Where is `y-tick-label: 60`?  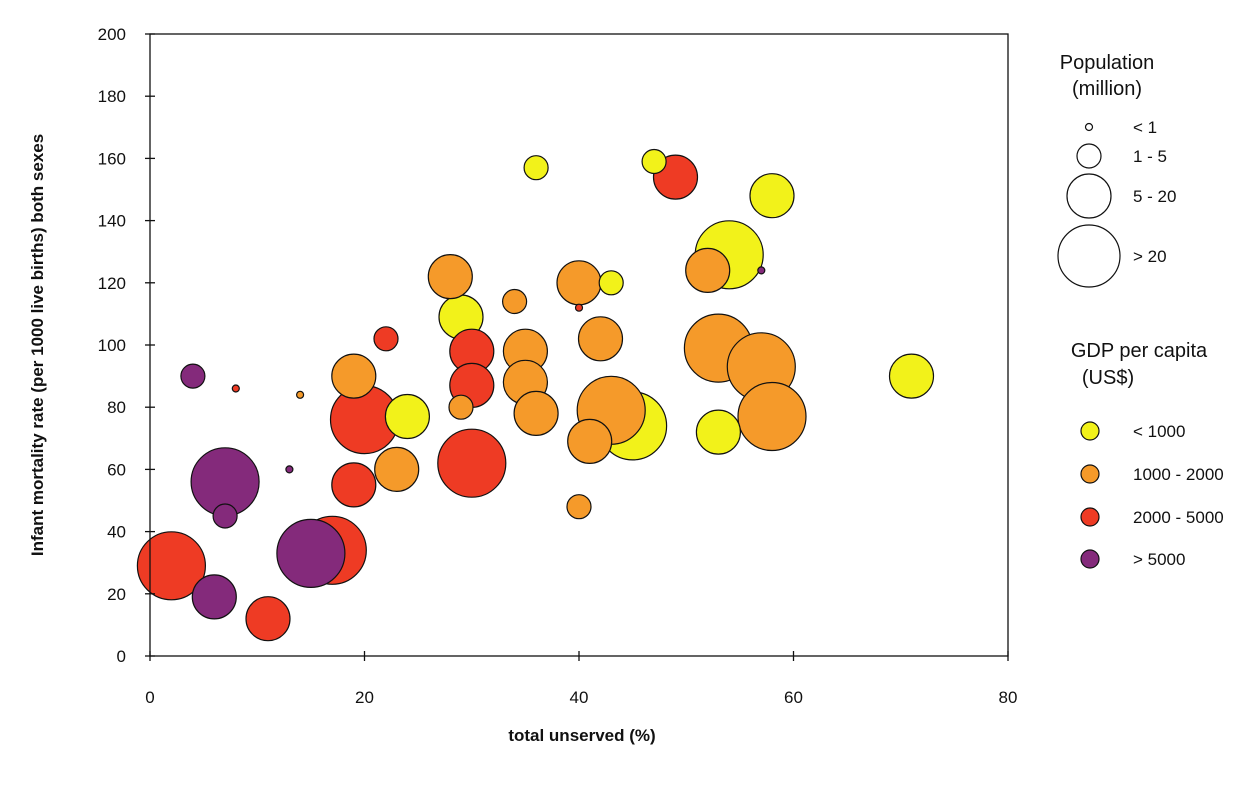 y-tick-label: 60 is located at coordinates (116, 469).